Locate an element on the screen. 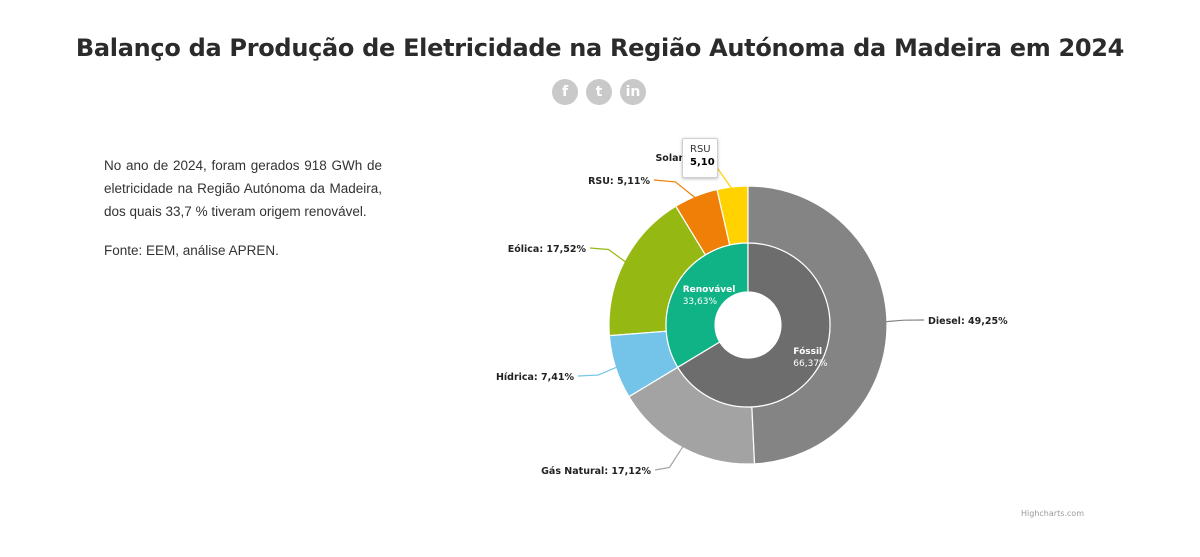 The width and height of the screenshot is (1200, 557). label-diesel: Diesel: 49,25% is located at coordinates (968, 321).